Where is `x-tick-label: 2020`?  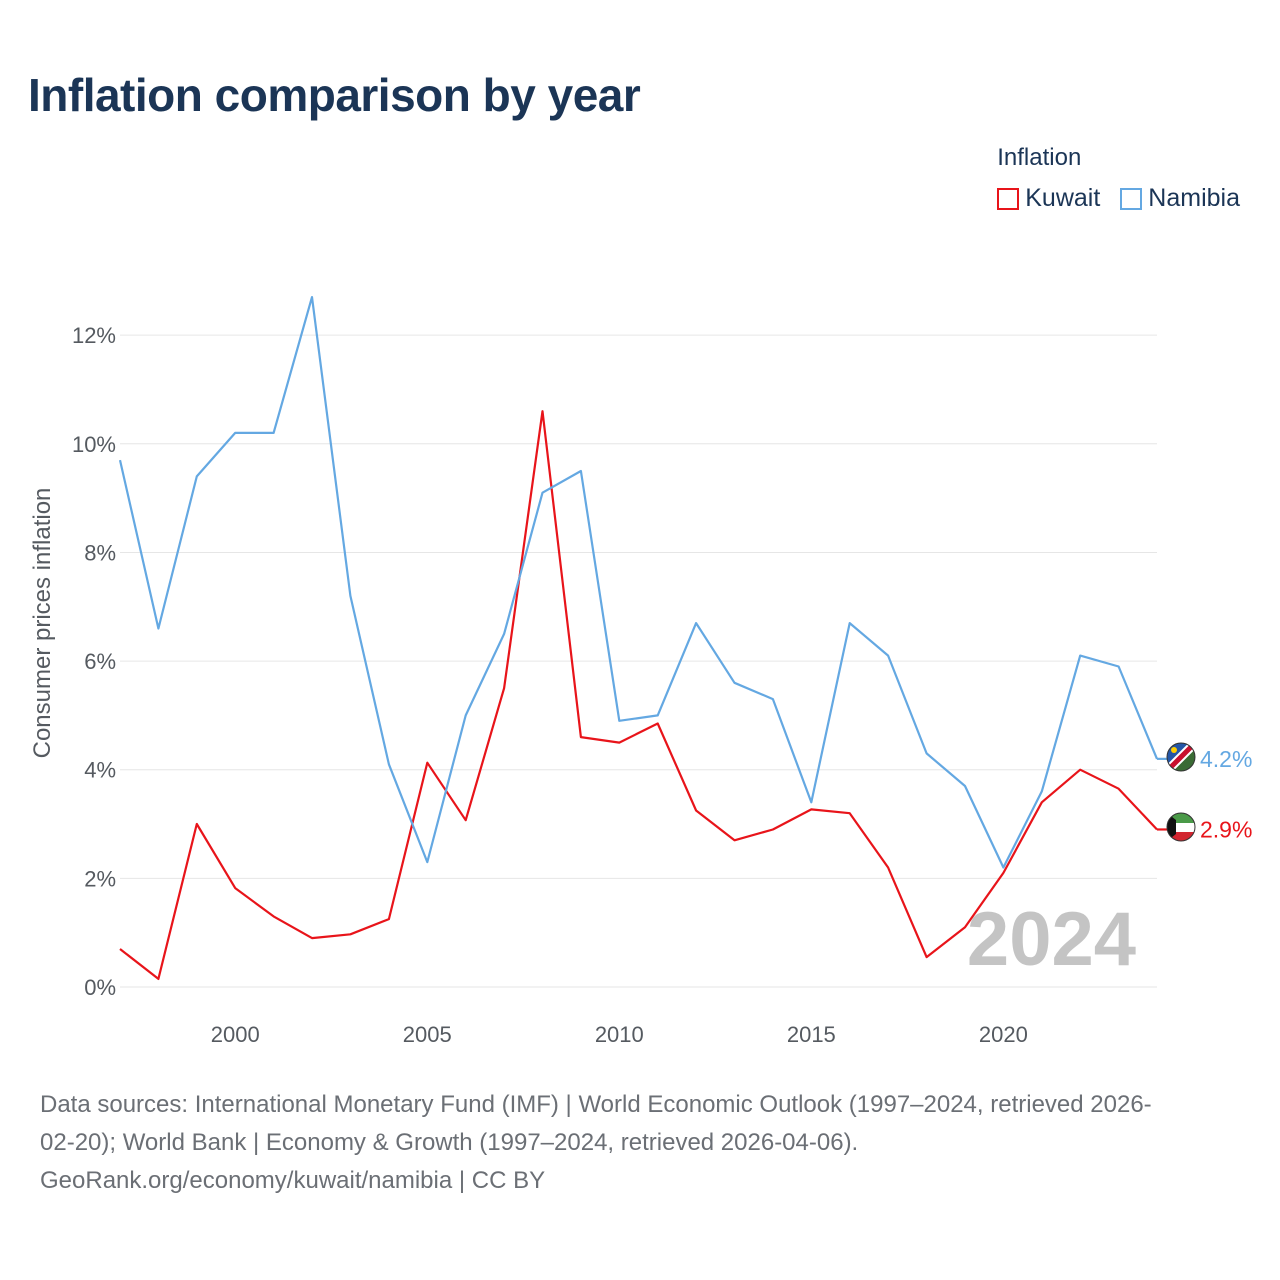
x-tick-label: 2020 is located at coordinates (1003, 1034).